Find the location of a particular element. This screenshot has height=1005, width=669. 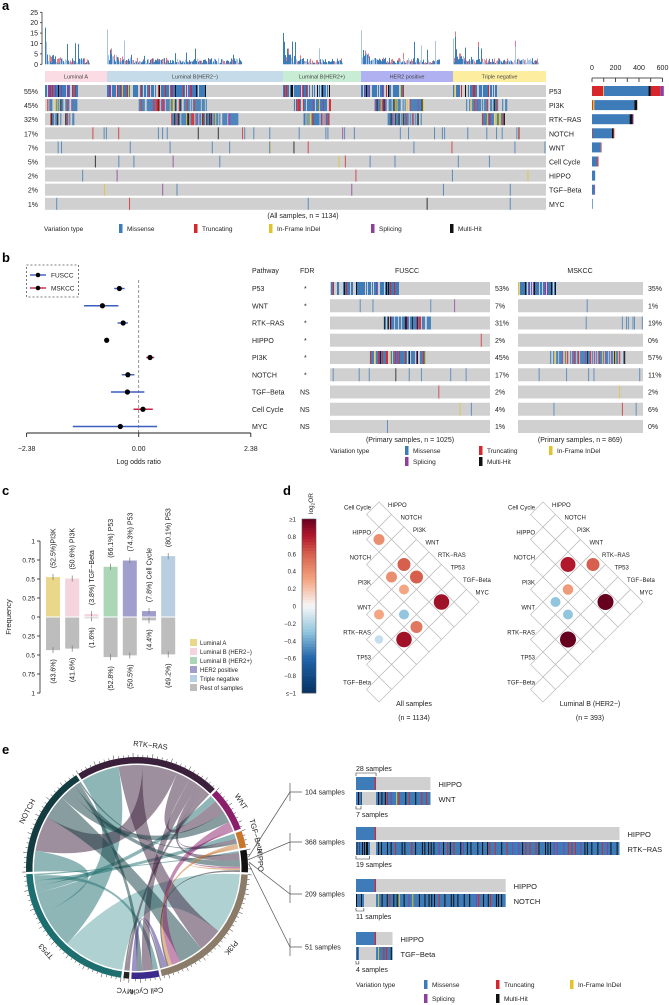

panel-label-b: b is located at coordinates (6, 257).